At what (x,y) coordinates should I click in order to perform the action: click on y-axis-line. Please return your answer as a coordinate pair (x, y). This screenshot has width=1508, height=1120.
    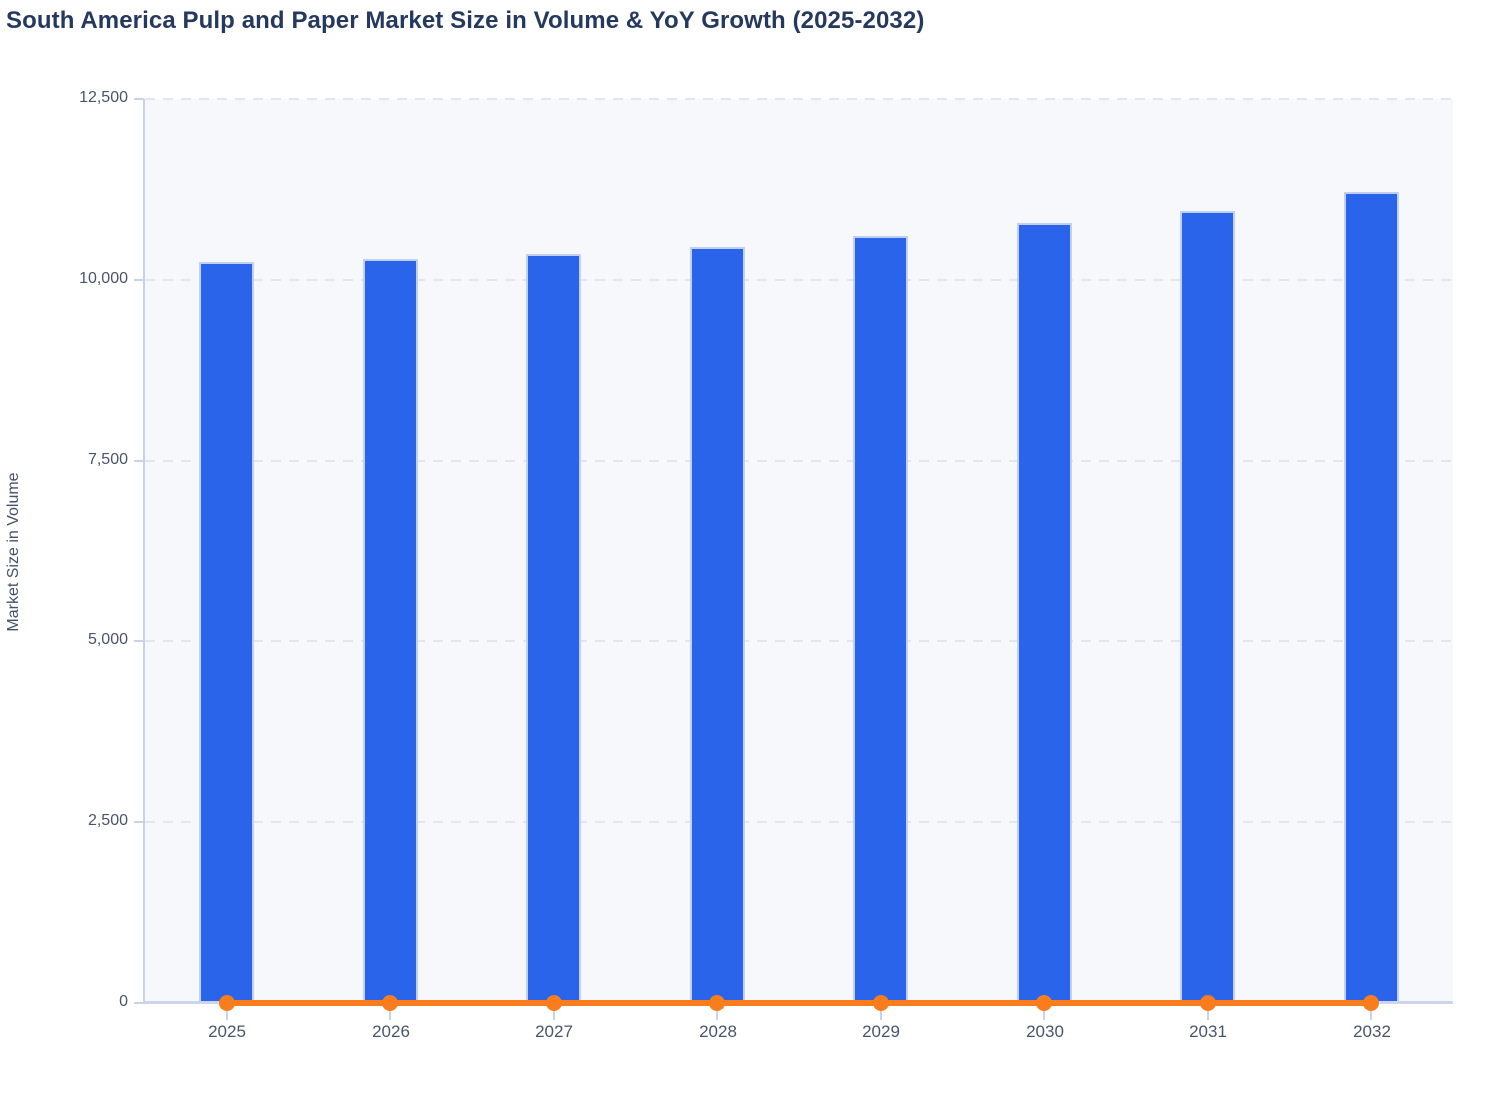
    Looking at the image, I should click on (144, 551).